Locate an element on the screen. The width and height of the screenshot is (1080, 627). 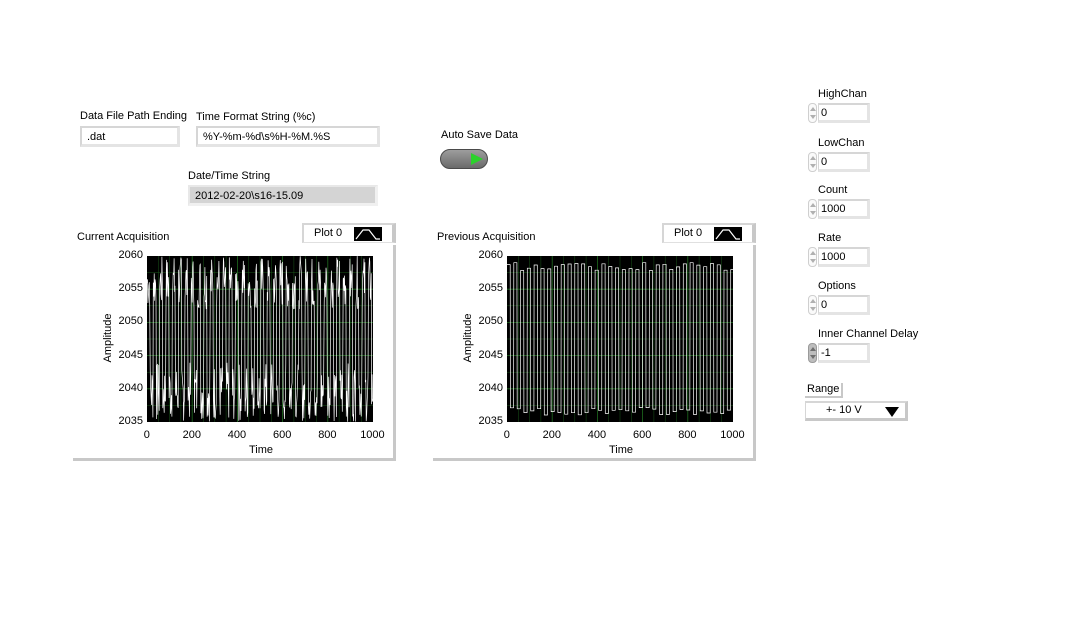
led-on-icon is located at coordinates (477, 159).